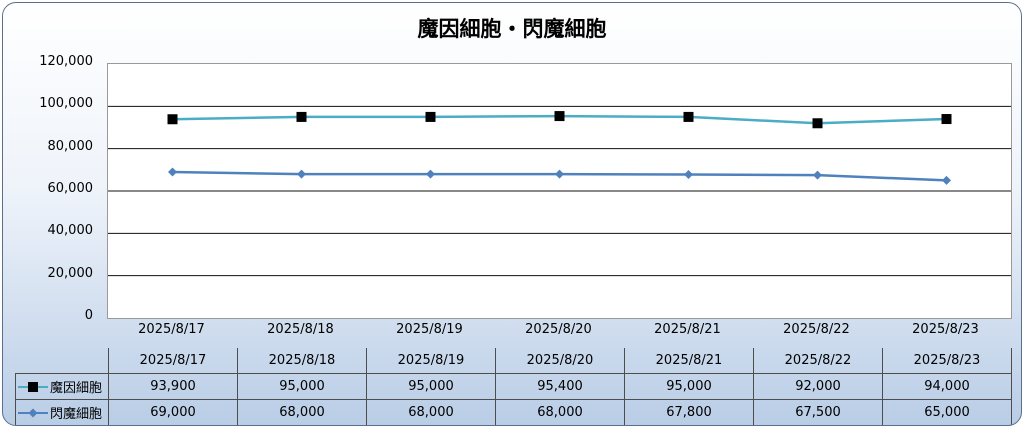  I want to click on chart-title: 魔因細胞・閃魔細胞, so click(512, 29).